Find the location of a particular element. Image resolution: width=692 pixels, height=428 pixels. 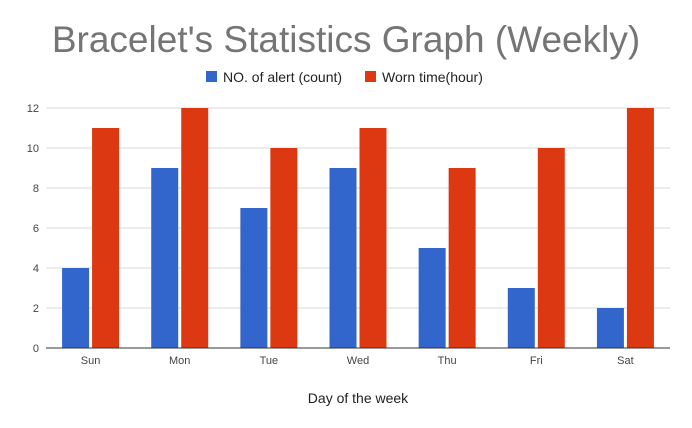

bar-worn-time-wed is located at coordinates (373, 238).